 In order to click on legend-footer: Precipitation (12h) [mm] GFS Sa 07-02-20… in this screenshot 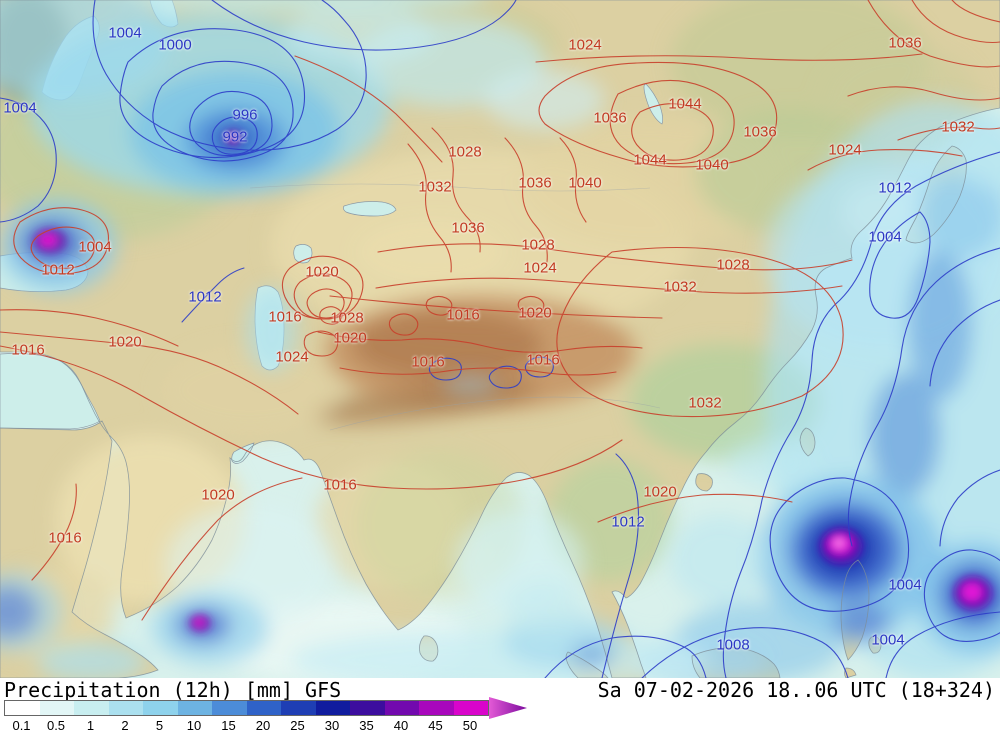, I will do `click(500, 705)`.